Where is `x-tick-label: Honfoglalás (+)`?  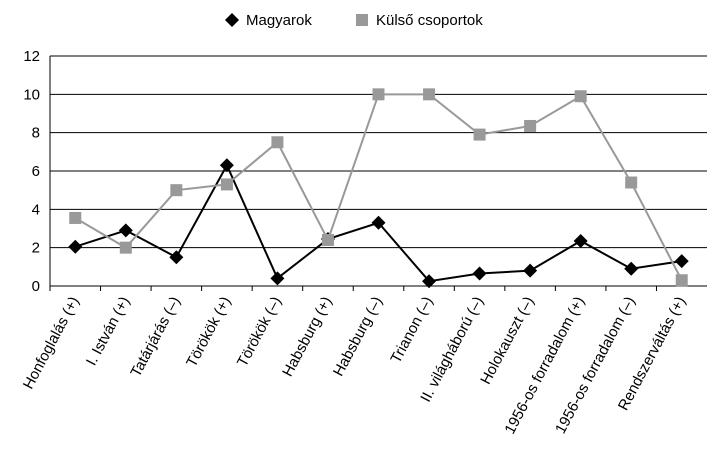
x-tick-label: Honfoglalás (+) is located at coordinates (51, 343).